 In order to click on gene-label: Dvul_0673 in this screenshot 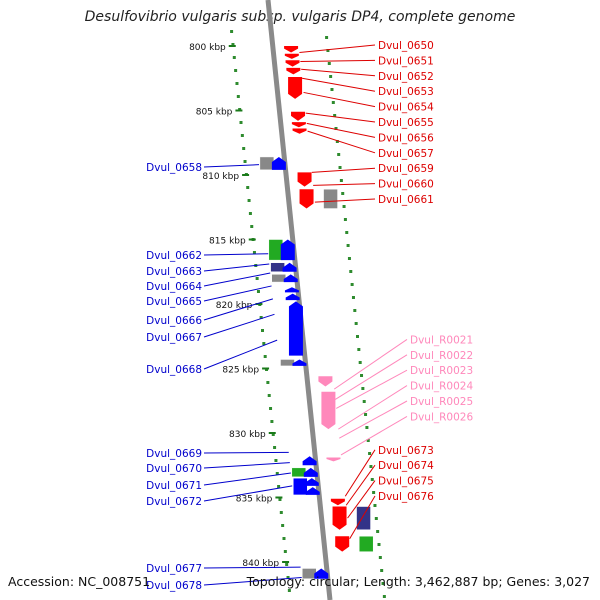, I will do `click(406, 451)`.